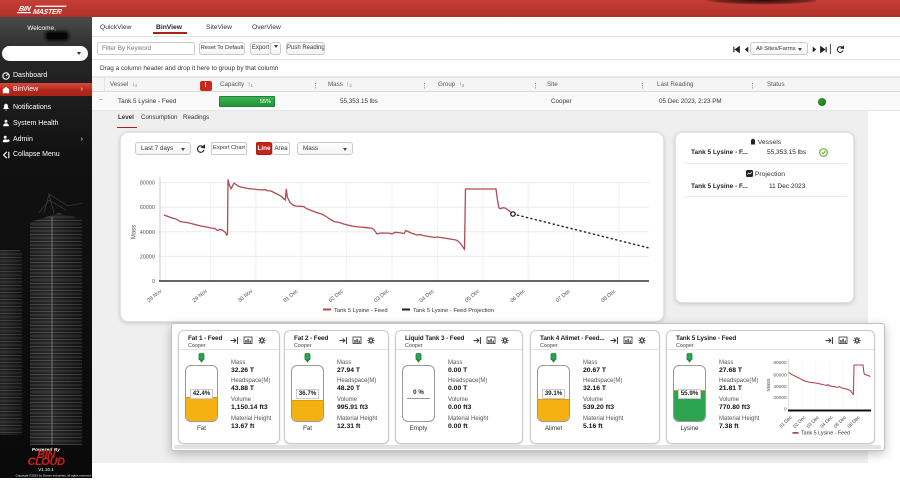  Describe the element at coordinates (453, 311) in the screenshot. I see `svg-text:Tank 5 Lysine - Feed Projectio: Tank 5 Lysine - Feed Projection` at that location.